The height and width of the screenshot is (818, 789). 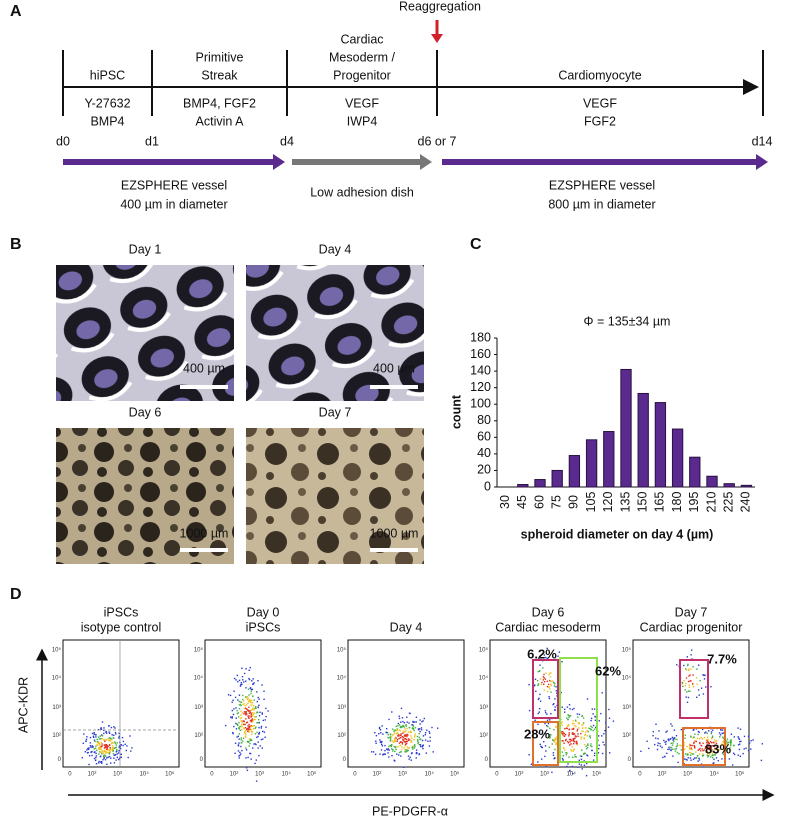 I want to click on day-label: d6 or 7, so click(x=437, y=141).